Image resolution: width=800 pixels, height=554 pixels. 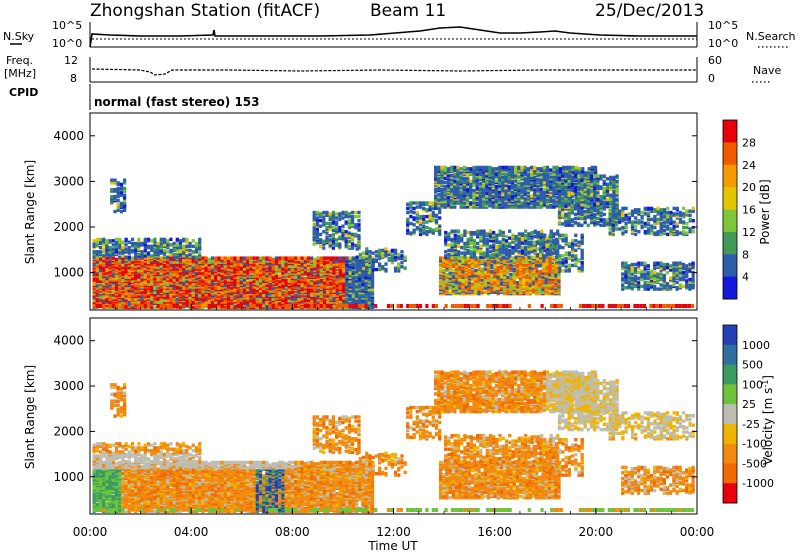 I want to click on nsearch-tick-low: 10^0, so click(x=723, y=43).